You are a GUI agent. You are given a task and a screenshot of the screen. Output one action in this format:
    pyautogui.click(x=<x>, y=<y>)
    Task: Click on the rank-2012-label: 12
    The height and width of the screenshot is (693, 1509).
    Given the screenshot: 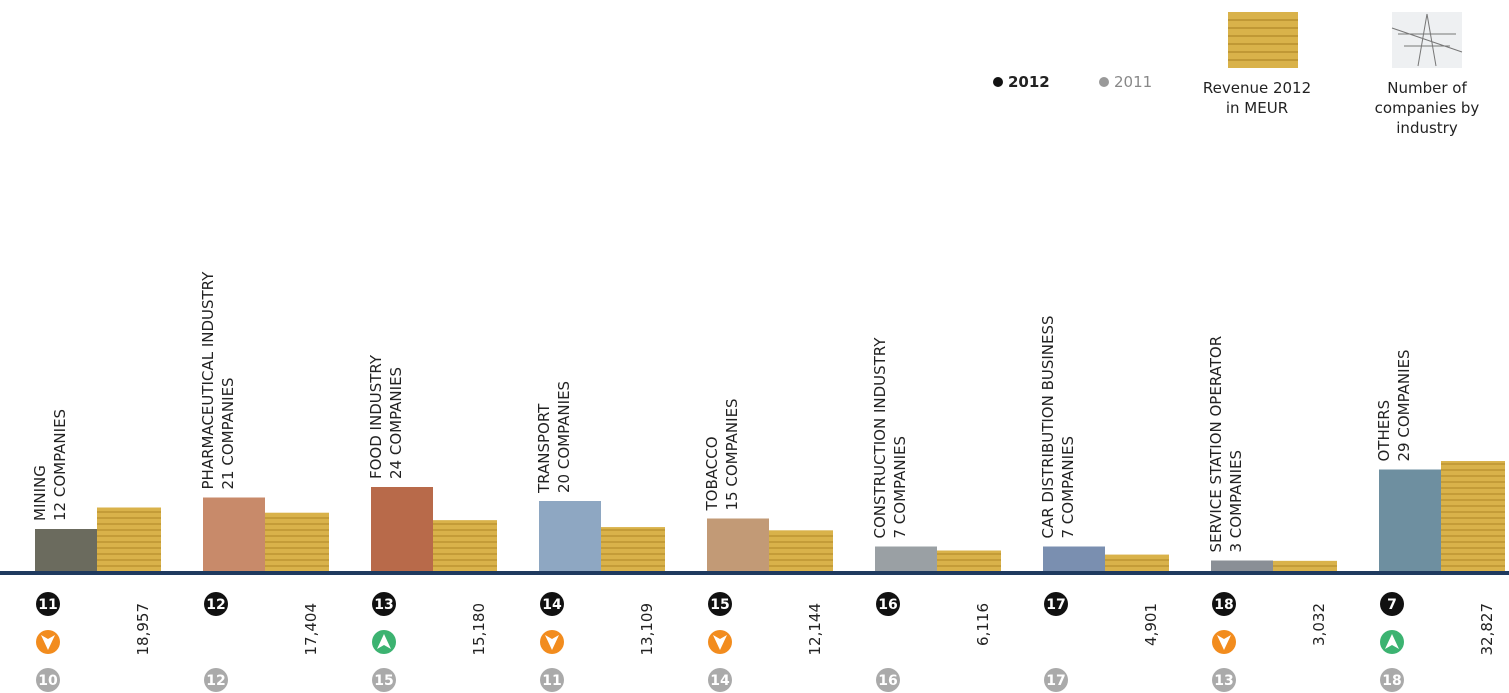 What is the action you would take?
    pyautogui.click(x=215, y=605)
    